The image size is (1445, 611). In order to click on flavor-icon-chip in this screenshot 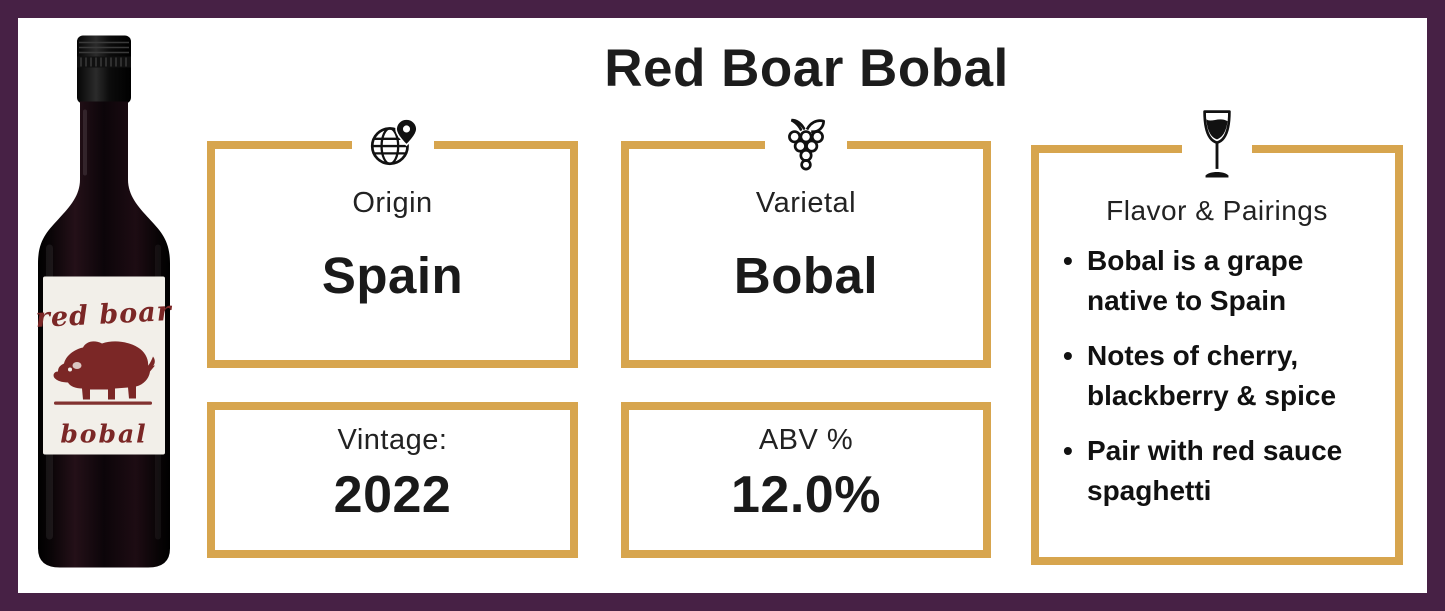, I will do `click(1217, 146)`.